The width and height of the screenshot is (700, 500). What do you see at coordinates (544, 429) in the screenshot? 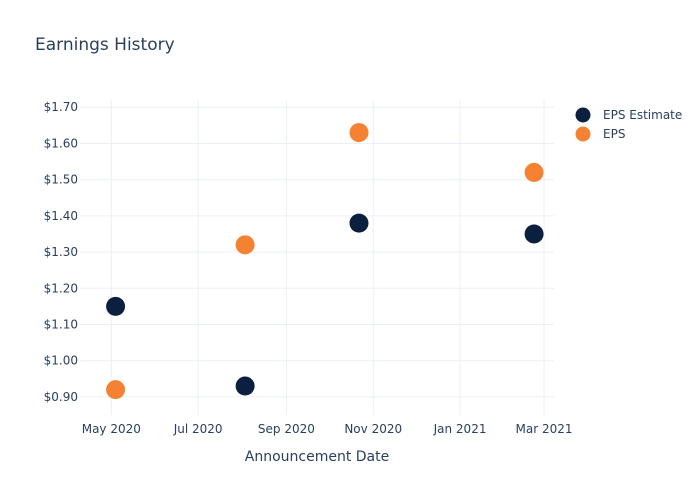
I see `x-tick-label: Mar 2021` at bounding box center [544, 429].